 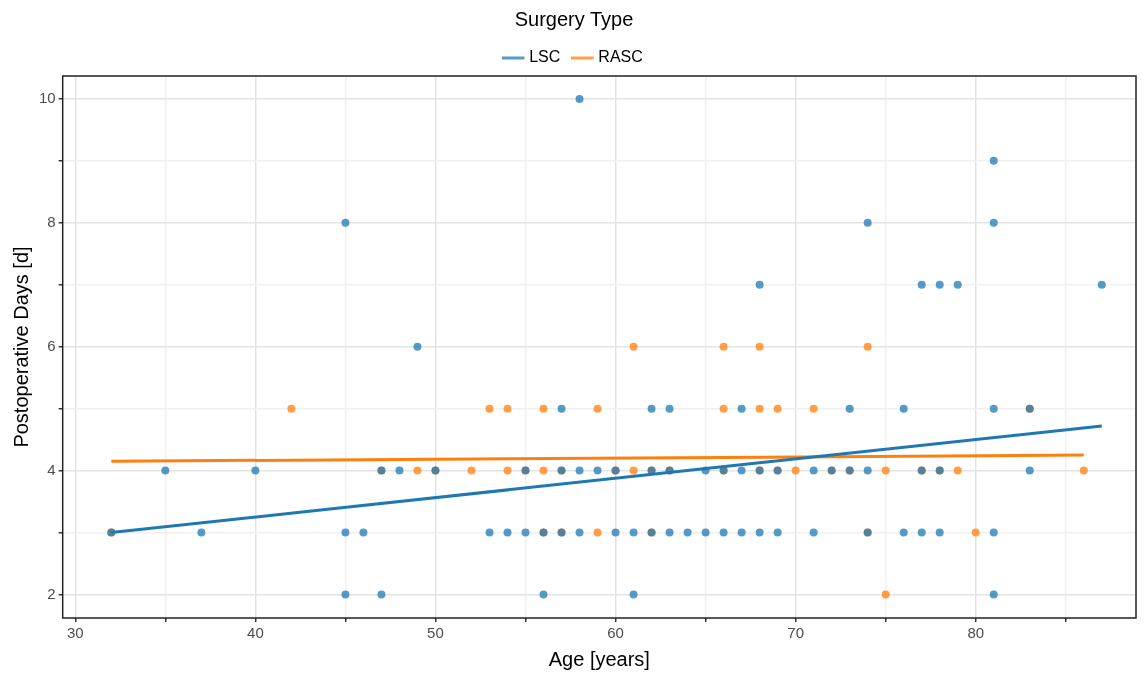 I want to click on y-tick-label: 2, so click(x=51, y=593).